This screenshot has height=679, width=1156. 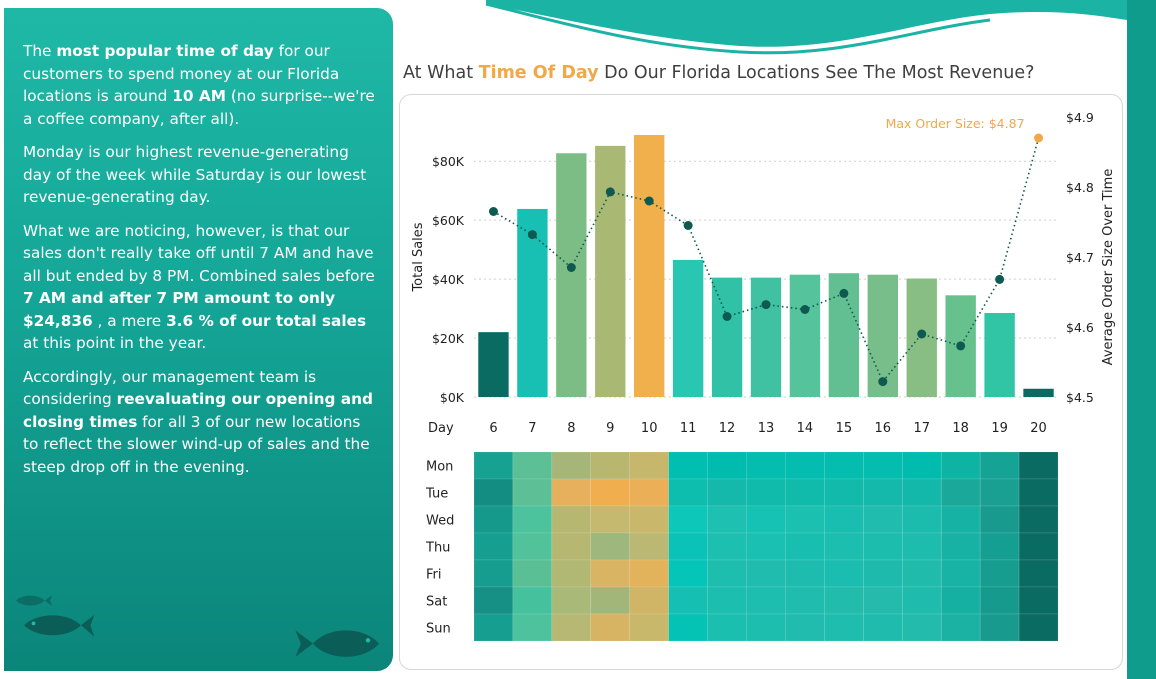 What do you see at coordinates (1141, 339) in the screenshot?
I see `right-accent-bar` at bounding box center [1141, 339].